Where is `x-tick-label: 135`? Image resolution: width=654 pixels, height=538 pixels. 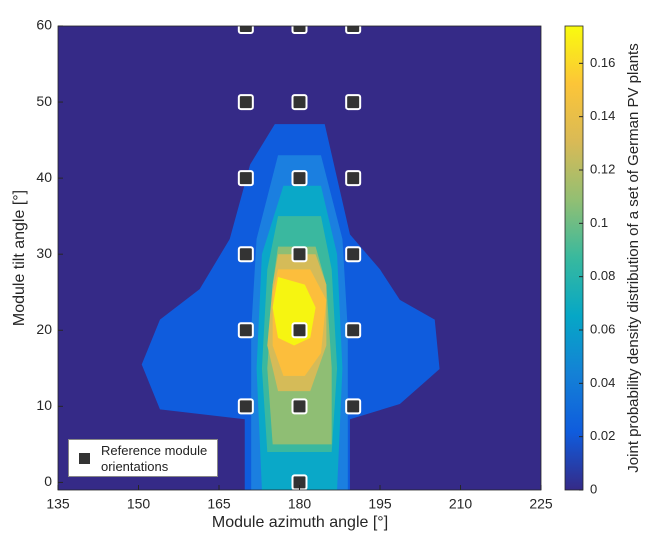 x-tick-label: 135 is located at coordinates (58, 504).